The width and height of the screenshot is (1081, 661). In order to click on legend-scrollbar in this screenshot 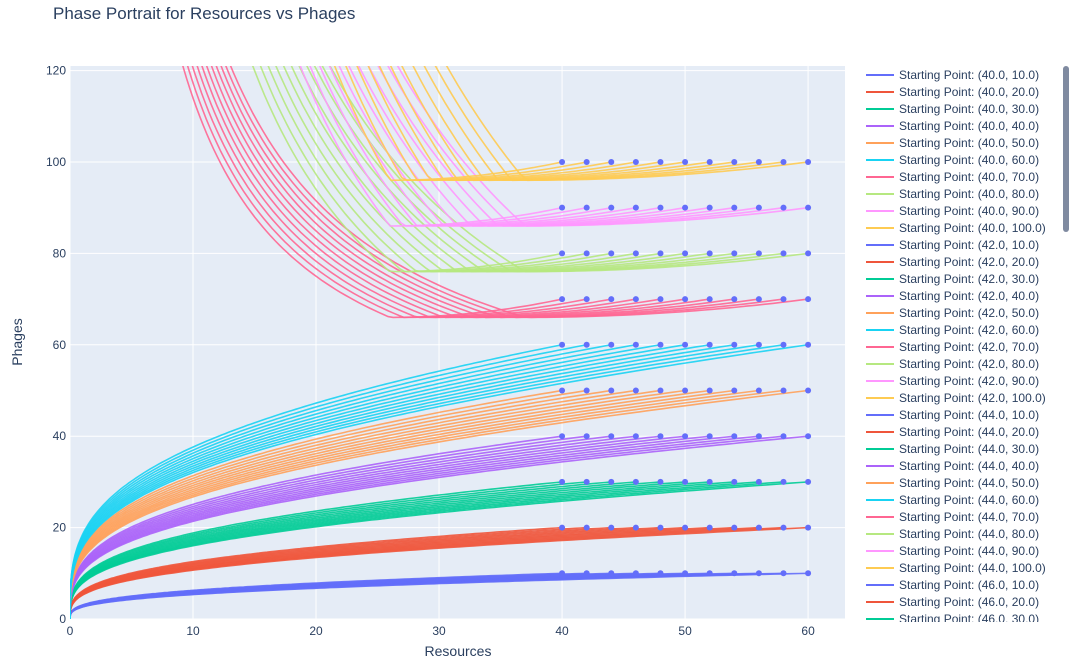, I will do `click(1066, 149)`.